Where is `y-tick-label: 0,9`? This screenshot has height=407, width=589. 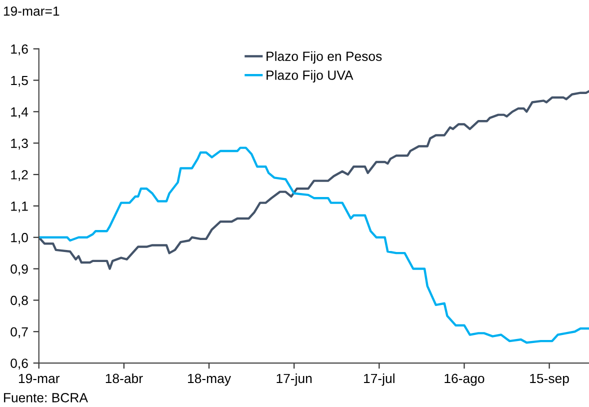
y-tick-label: 0,9 is located at coordinates (19, 270).